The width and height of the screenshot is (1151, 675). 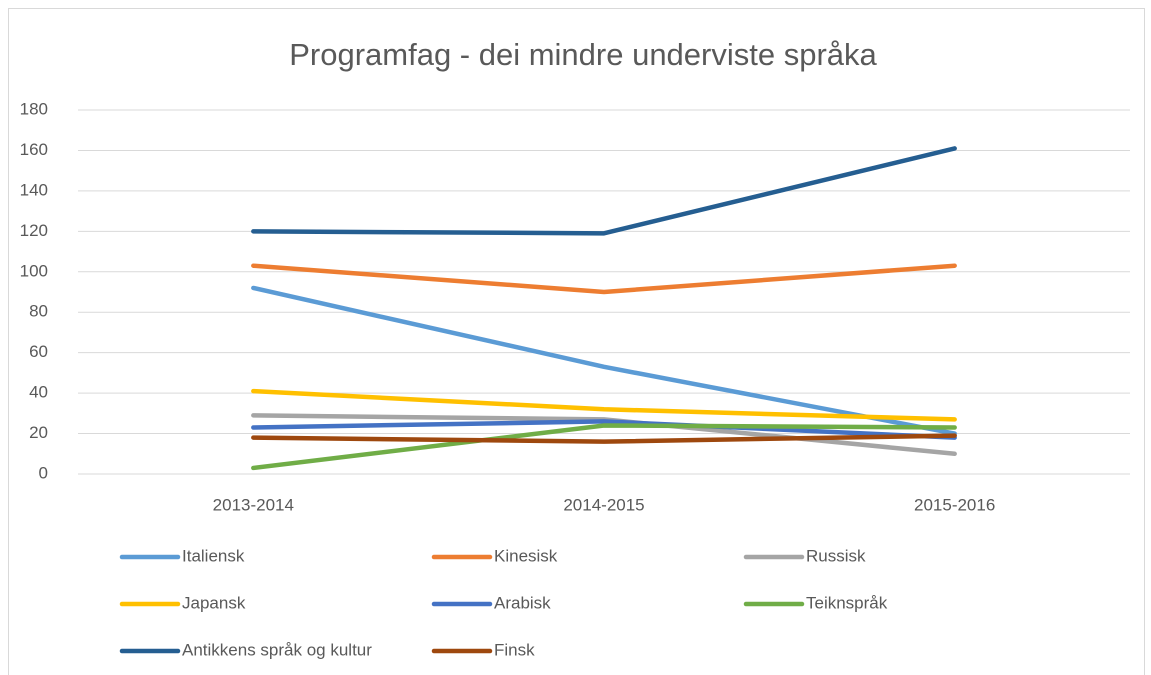 I want to click on legend-label: Finsk, so click(x=514, y=649).